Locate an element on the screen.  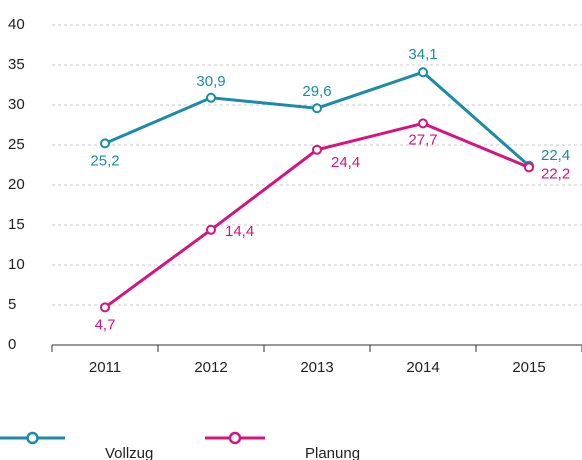
legend-label: Planung is located at coordinates (332, 452).